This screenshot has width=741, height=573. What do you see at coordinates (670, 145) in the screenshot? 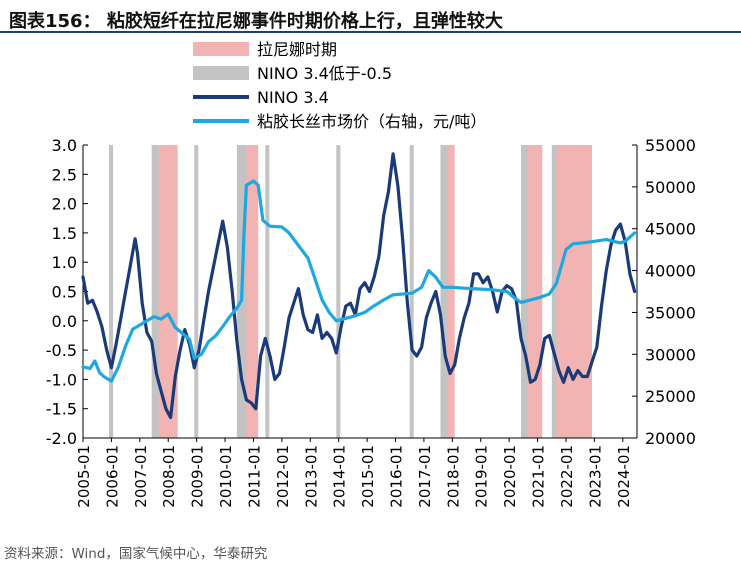
I see `y-right-tick-label: 55000` at bounding box center [670, 145].